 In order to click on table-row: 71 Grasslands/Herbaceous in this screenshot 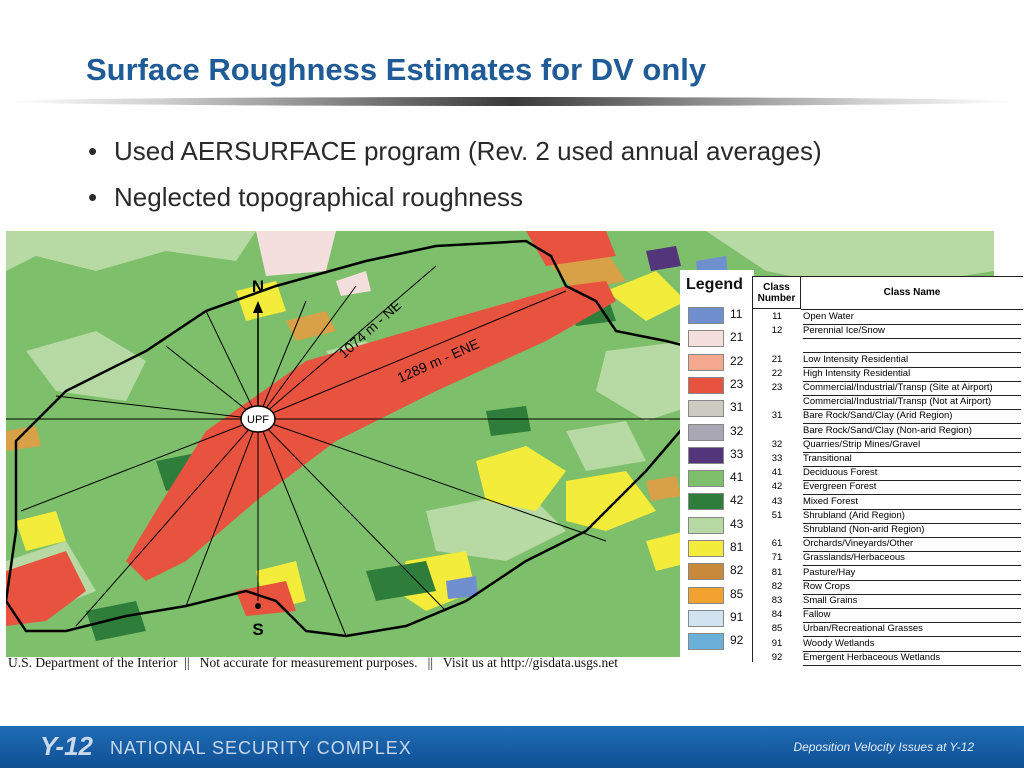, I will do `click(888, 559)`.